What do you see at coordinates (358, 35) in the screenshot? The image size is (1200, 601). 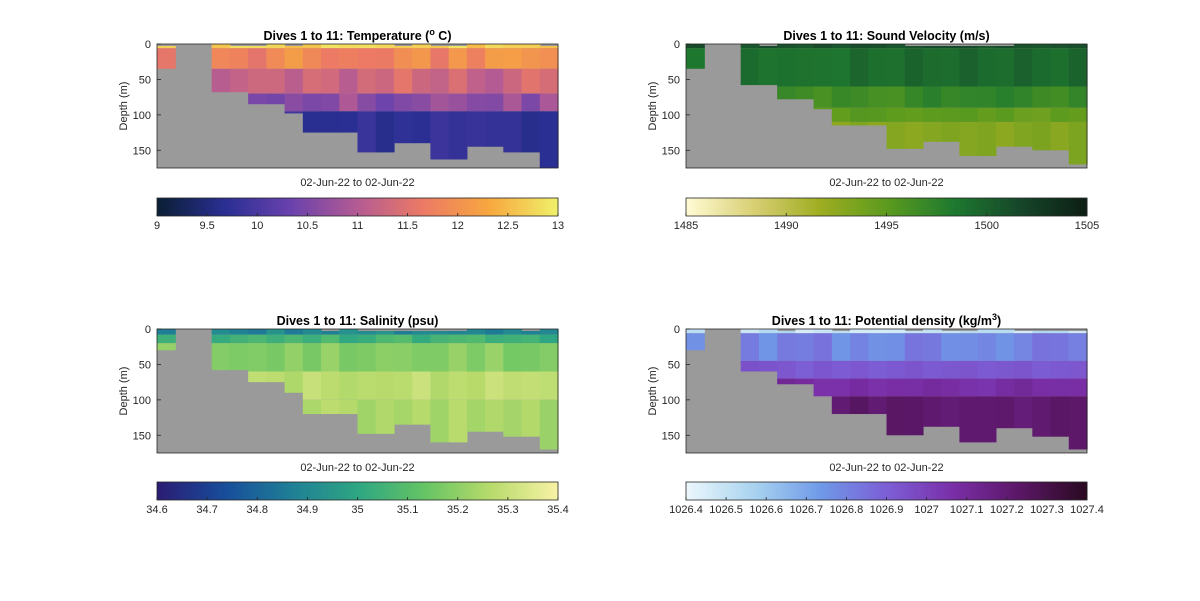 I see `chart-title: Dives 1 to 11: Temperature (o C)` at bounding box center [358, 35].